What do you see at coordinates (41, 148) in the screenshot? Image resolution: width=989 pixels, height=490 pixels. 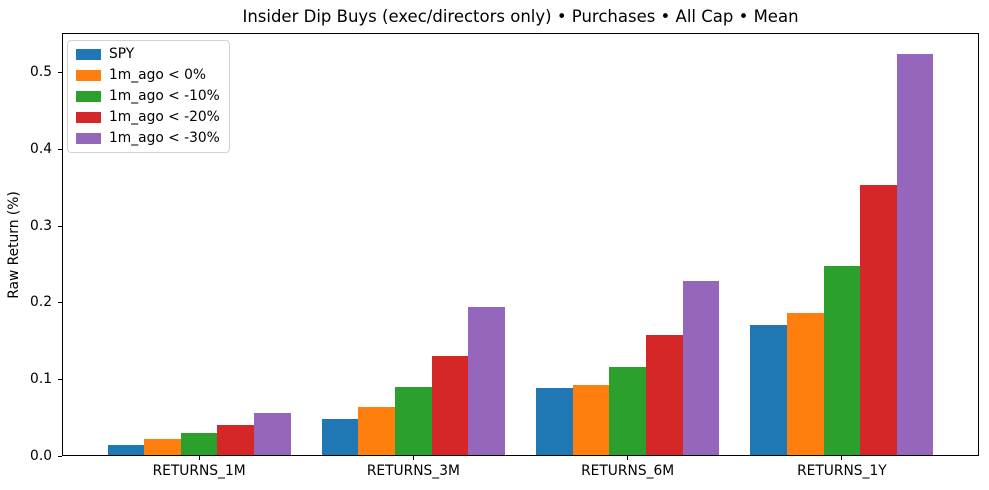 I see `y-tick-label: 0.4` at bounding box center [41, 148].